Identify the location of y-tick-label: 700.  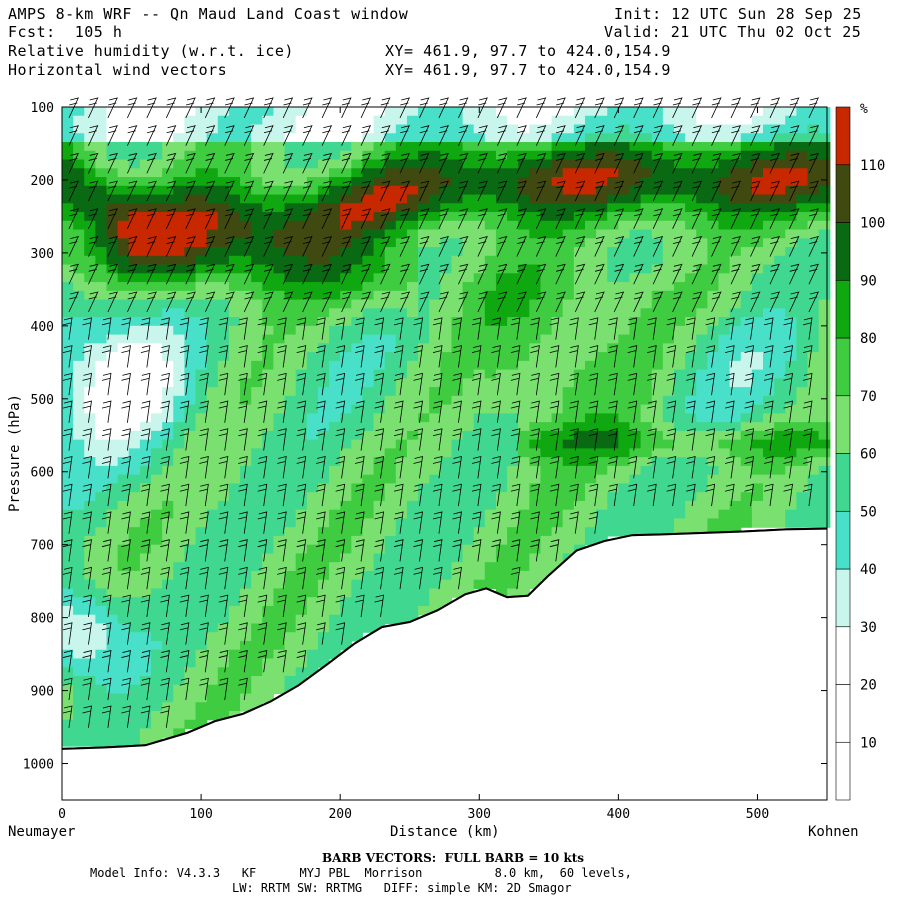
(42, 546).